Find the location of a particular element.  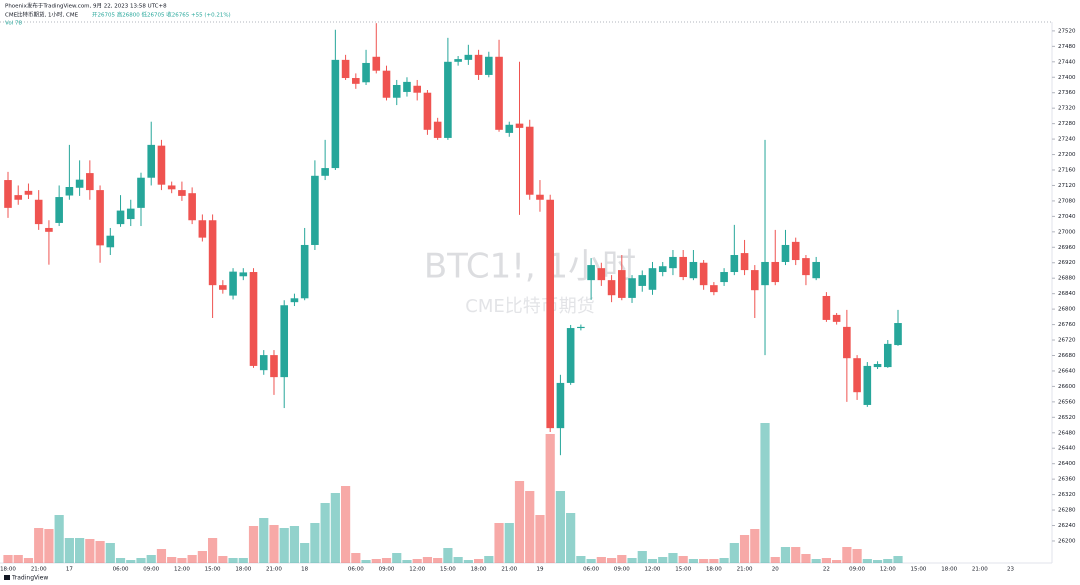

y-tick-label: 27360 is located at coordinates (1067, 93).